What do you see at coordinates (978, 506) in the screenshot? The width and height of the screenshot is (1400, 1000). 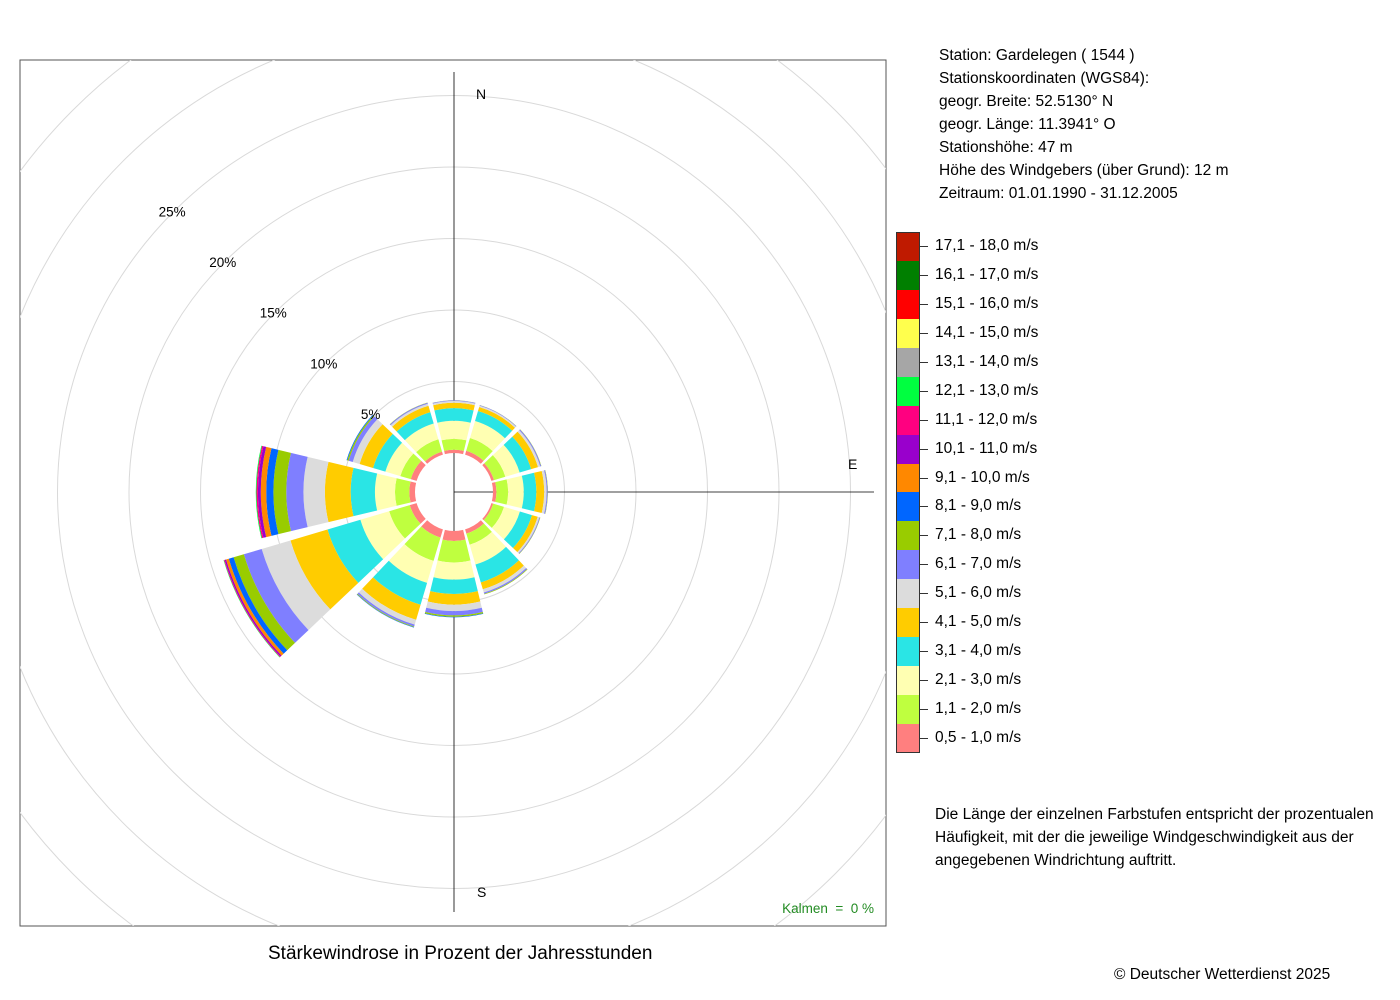 I see `legend-label: 8,1 - 9,0 m/s` at bounding box center [978, 506].